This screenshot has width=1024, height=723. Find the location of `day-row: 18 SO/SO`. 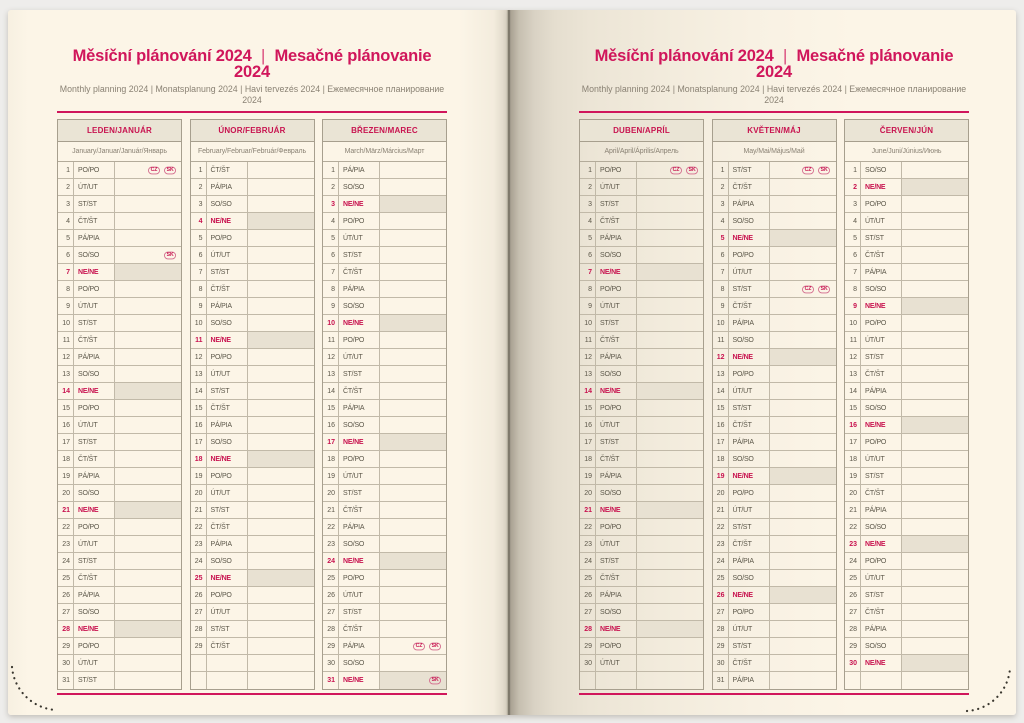

day-row: 18 SO/SO is located at coordinates (774, 459).